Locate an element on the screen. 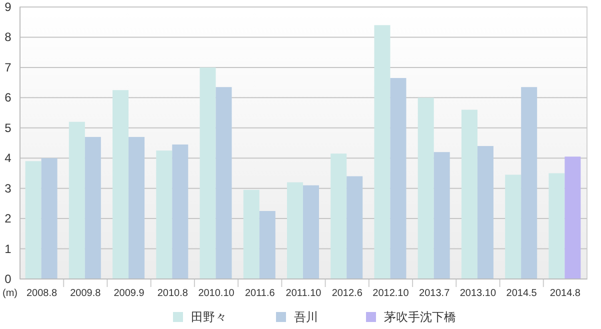  x-tick-label: 2009.9 is located at coordinates (129, 293).